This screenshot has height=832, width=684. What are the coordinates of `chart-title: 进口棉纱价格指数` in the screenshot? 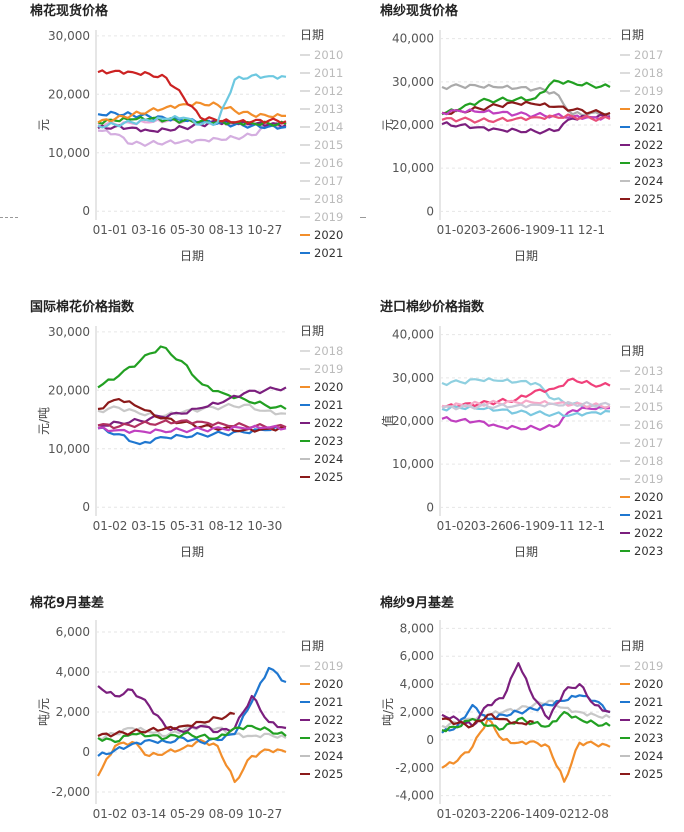 It's located at (432, 307).